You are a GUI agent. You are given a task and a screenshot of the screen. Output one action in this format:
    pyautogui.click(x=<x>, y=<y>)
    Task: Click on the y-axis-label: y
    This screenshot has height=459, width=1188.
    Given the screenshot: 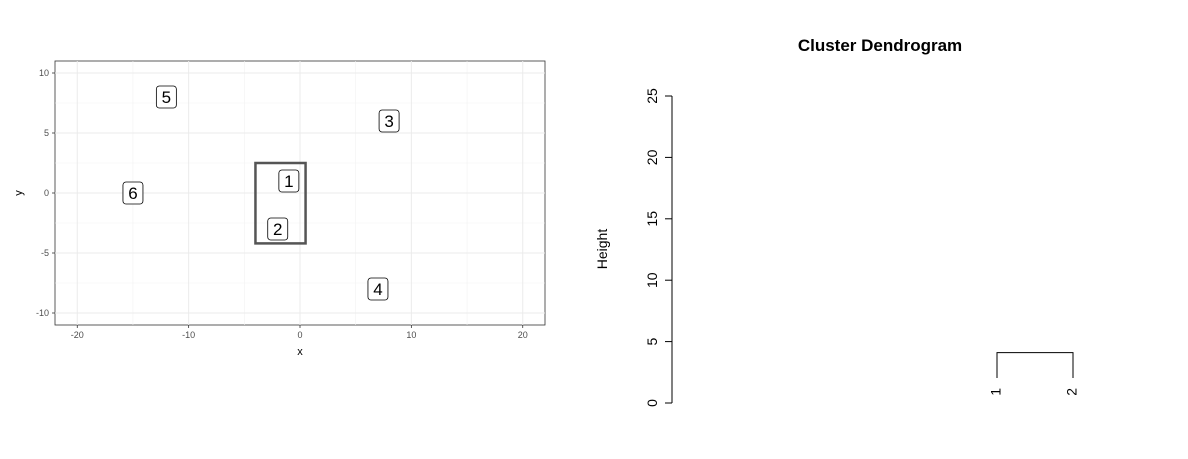 What is the action you would take?
    pyautogui.click(x=19, y=193)
    